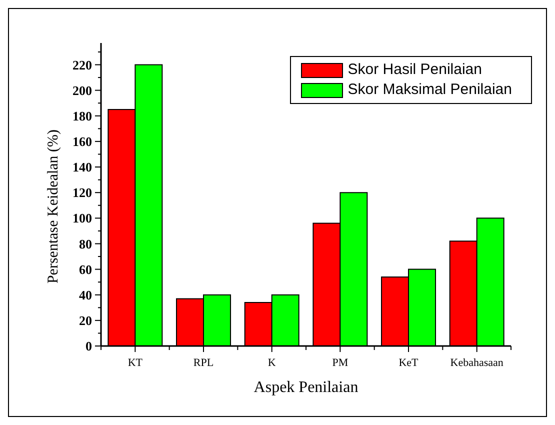 Image resolution: width=555 pixels, height=425 pixels. What do you see at coordinates (82, 116) in the screenshot?
I see `y-tick-label: 180` at bounding box center [82, 116].